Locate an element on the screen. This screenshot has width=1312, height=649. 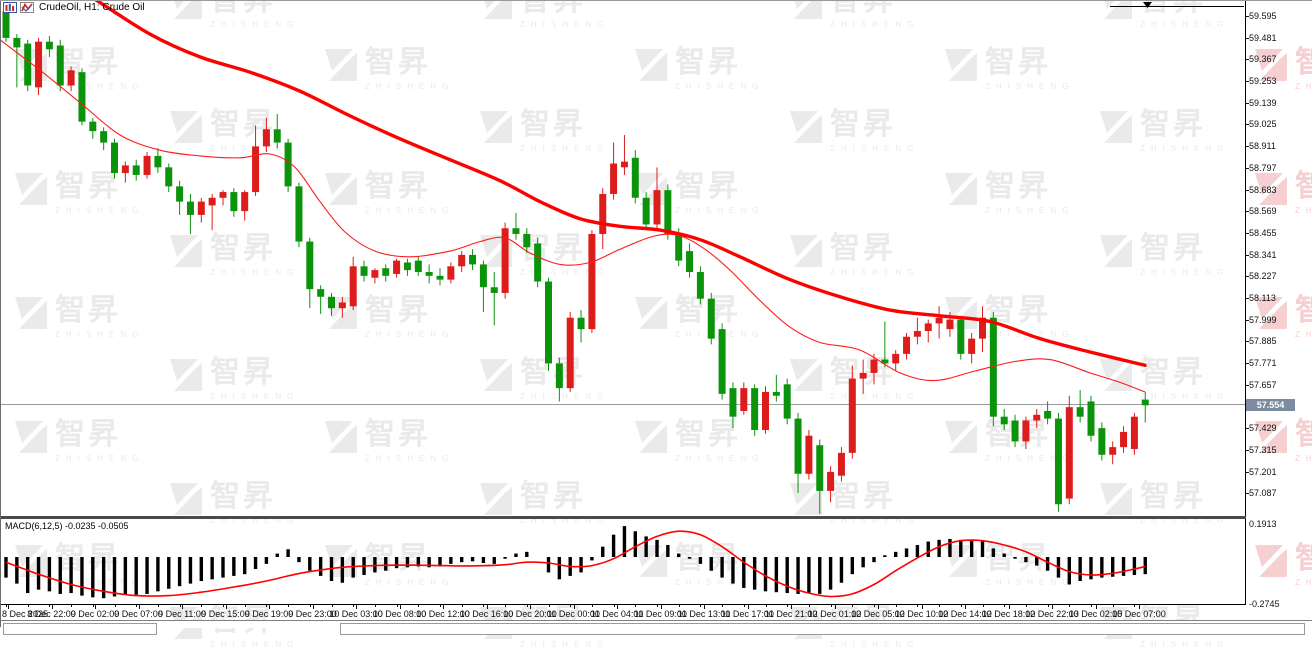
zigzag-icon is located at coordinates (27, 7).